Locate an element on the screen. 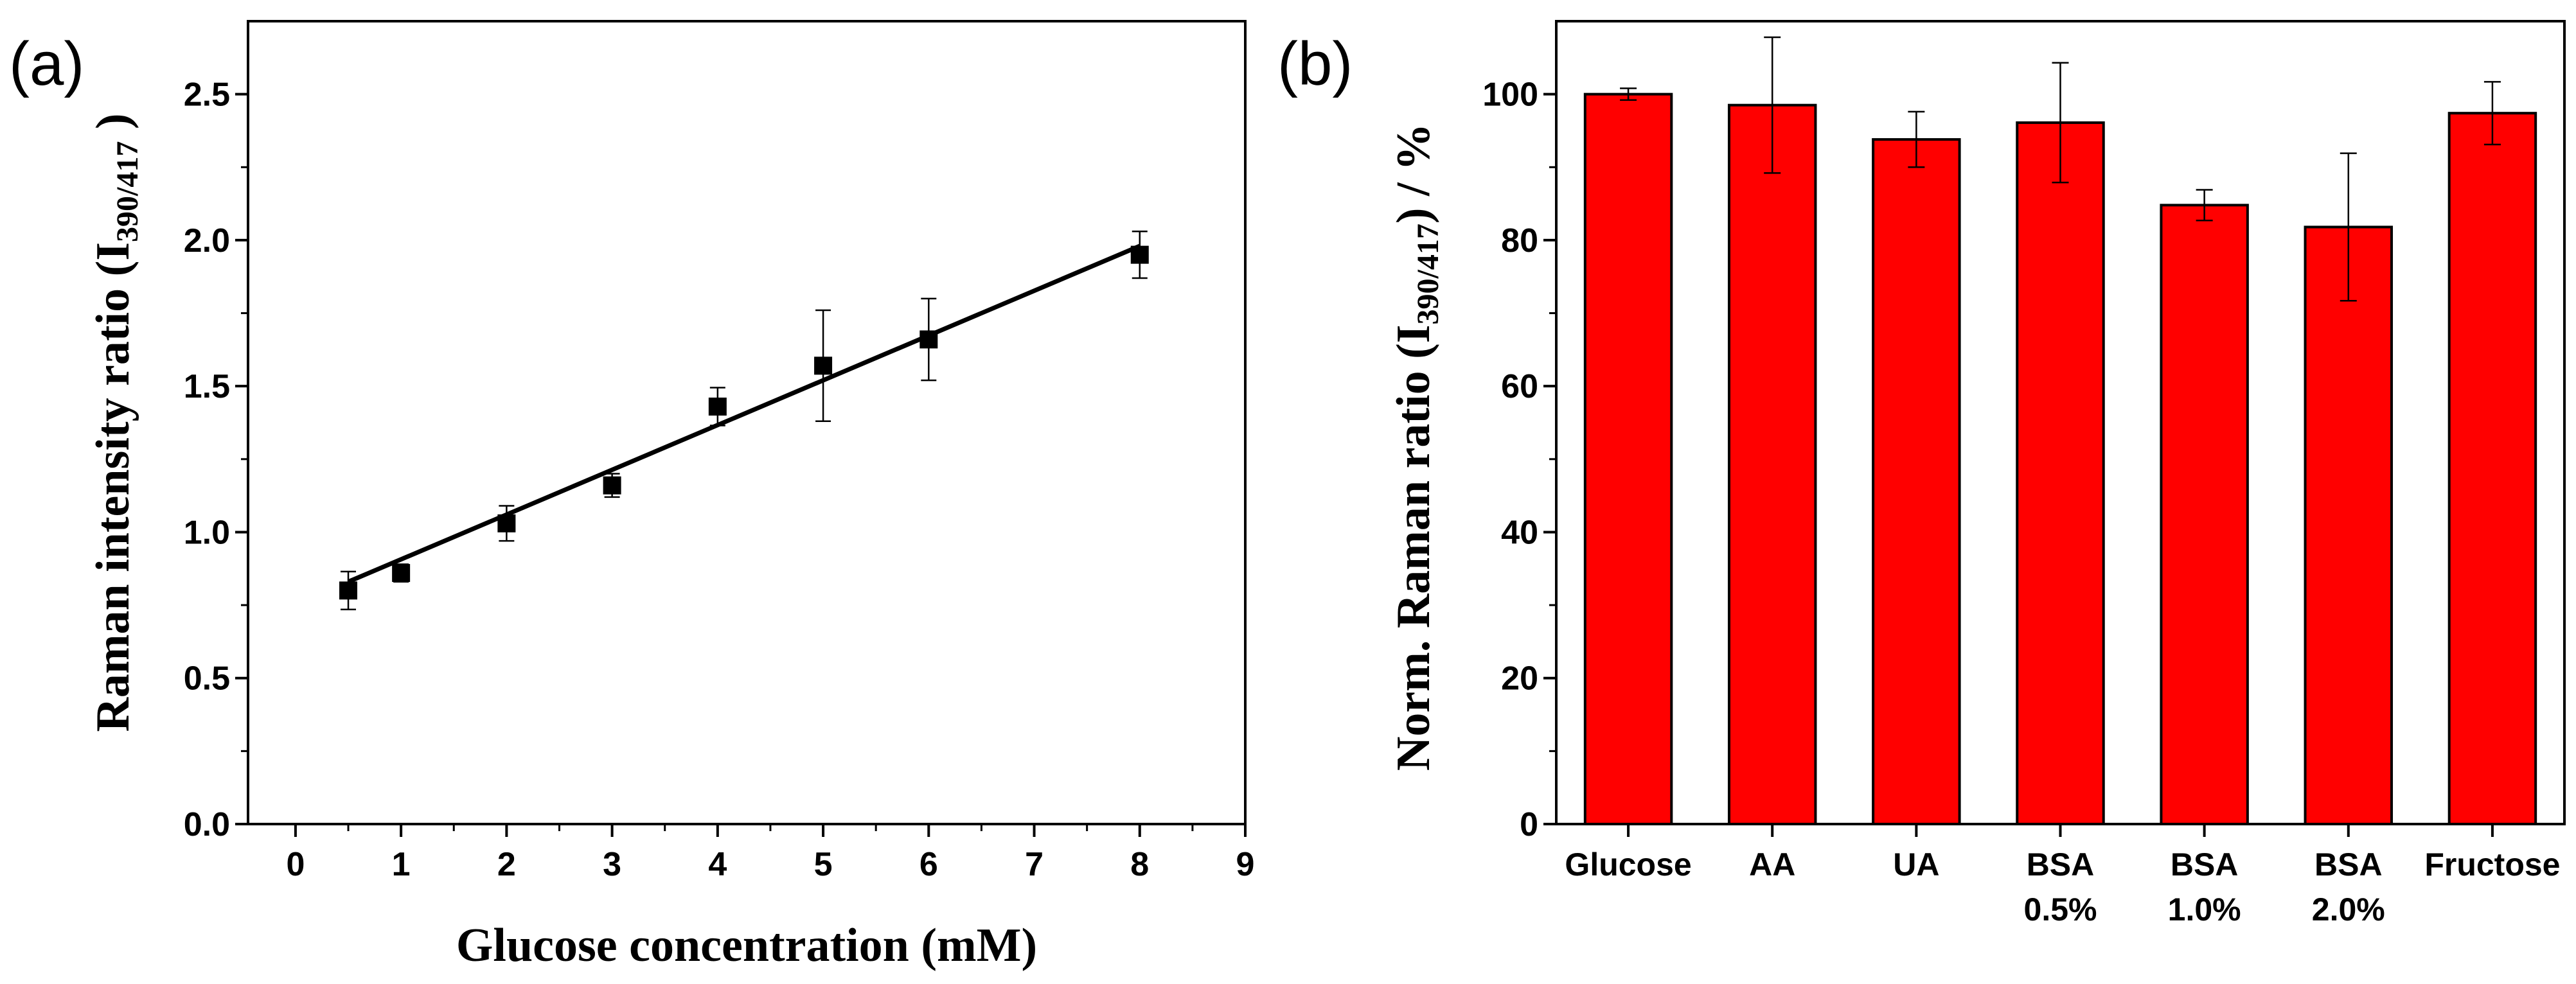  panel-a-y-ticks: 0.0 0.5 1.0 1.5 2.0 2.5 is located at coordinates (216, 459).